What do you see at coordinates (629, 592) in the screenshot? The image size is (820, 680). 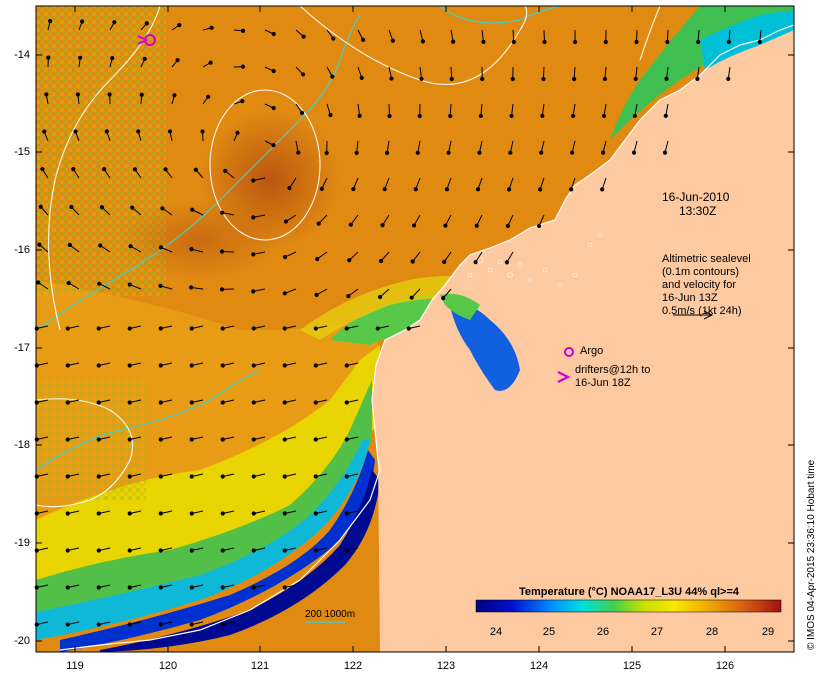 I see `colorbar-title: Temperature (°C) NOAA17_L3U 44% ql>=4` at bounding box center [629, 592].